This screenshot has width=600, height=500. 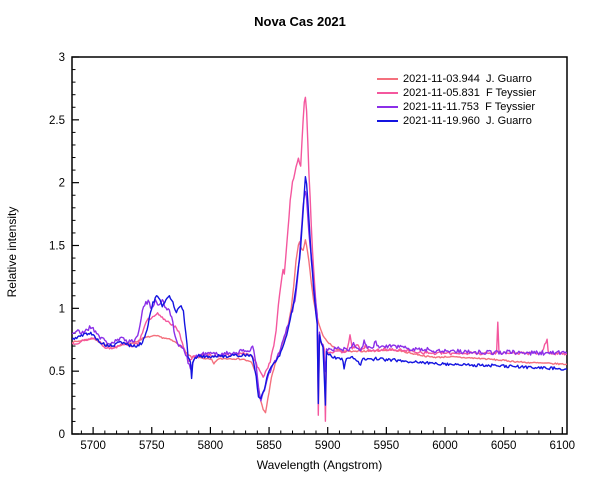 What do you see at coordinates (300, 21) in the screenshot?
I see `chart-title: Nova Cas 2021` at bounding box center [300, 21].